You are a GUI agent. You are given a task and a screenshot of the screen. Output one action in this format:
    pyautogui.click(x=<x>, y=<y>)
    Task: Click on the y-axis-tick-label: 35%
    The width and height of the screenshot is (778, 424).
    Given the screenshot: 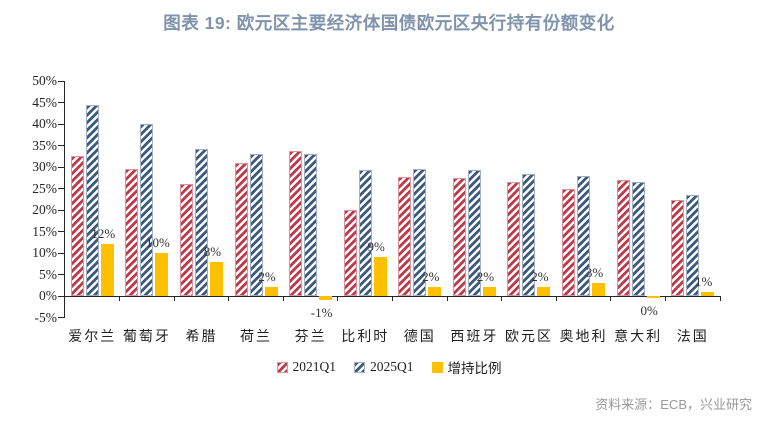 What is the action you would take?
    pyautogui.click(x=44, y=145)
    